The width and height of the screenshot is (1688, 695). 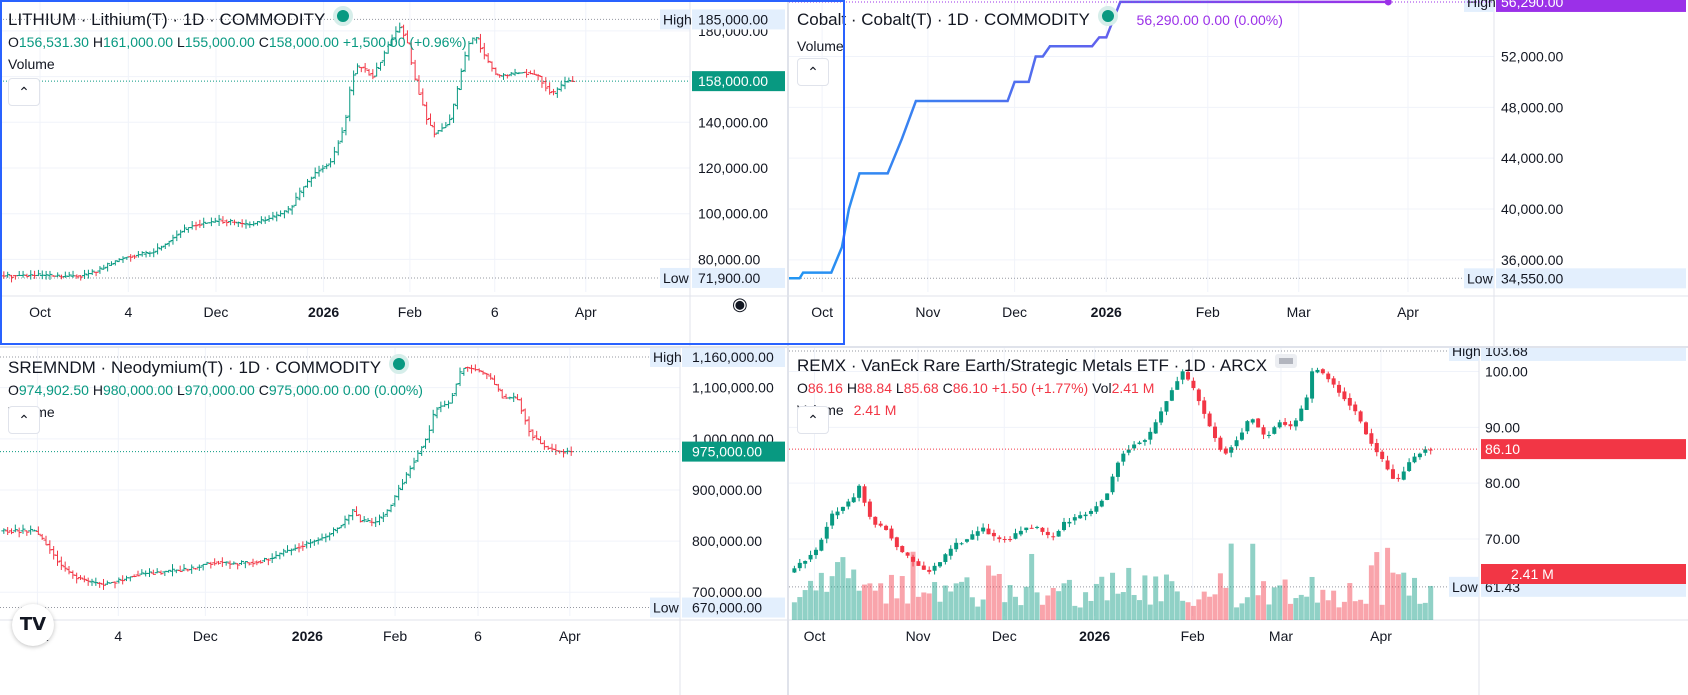 I want to click on lithium-high-value-bg, so click(x=738, y=19).